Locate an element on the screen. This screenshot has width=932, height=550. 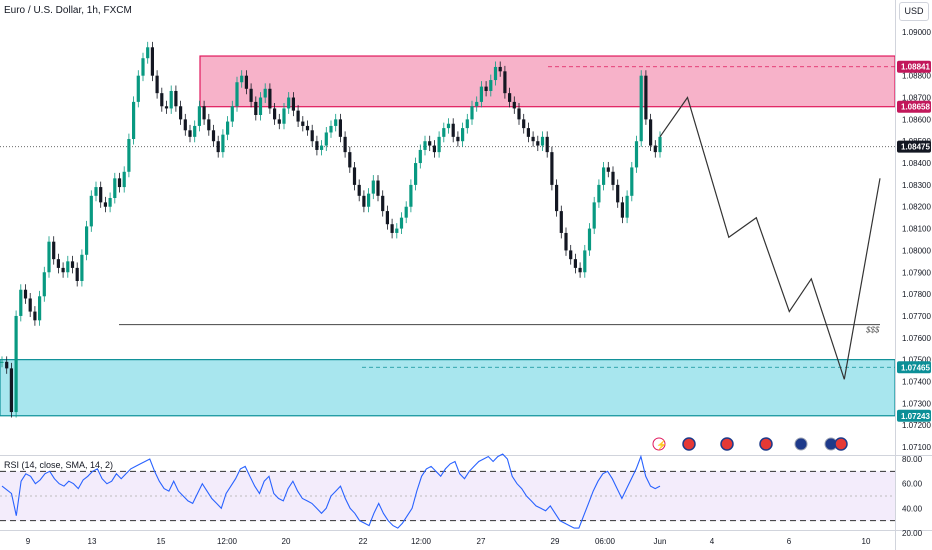
demand-zone is located at coordinates (448, 388).